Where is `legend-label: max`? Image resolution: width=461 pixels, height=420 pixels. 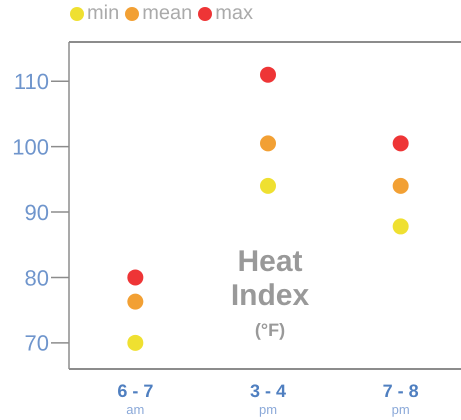 legend-label: max is located at coordinates (234, 13).